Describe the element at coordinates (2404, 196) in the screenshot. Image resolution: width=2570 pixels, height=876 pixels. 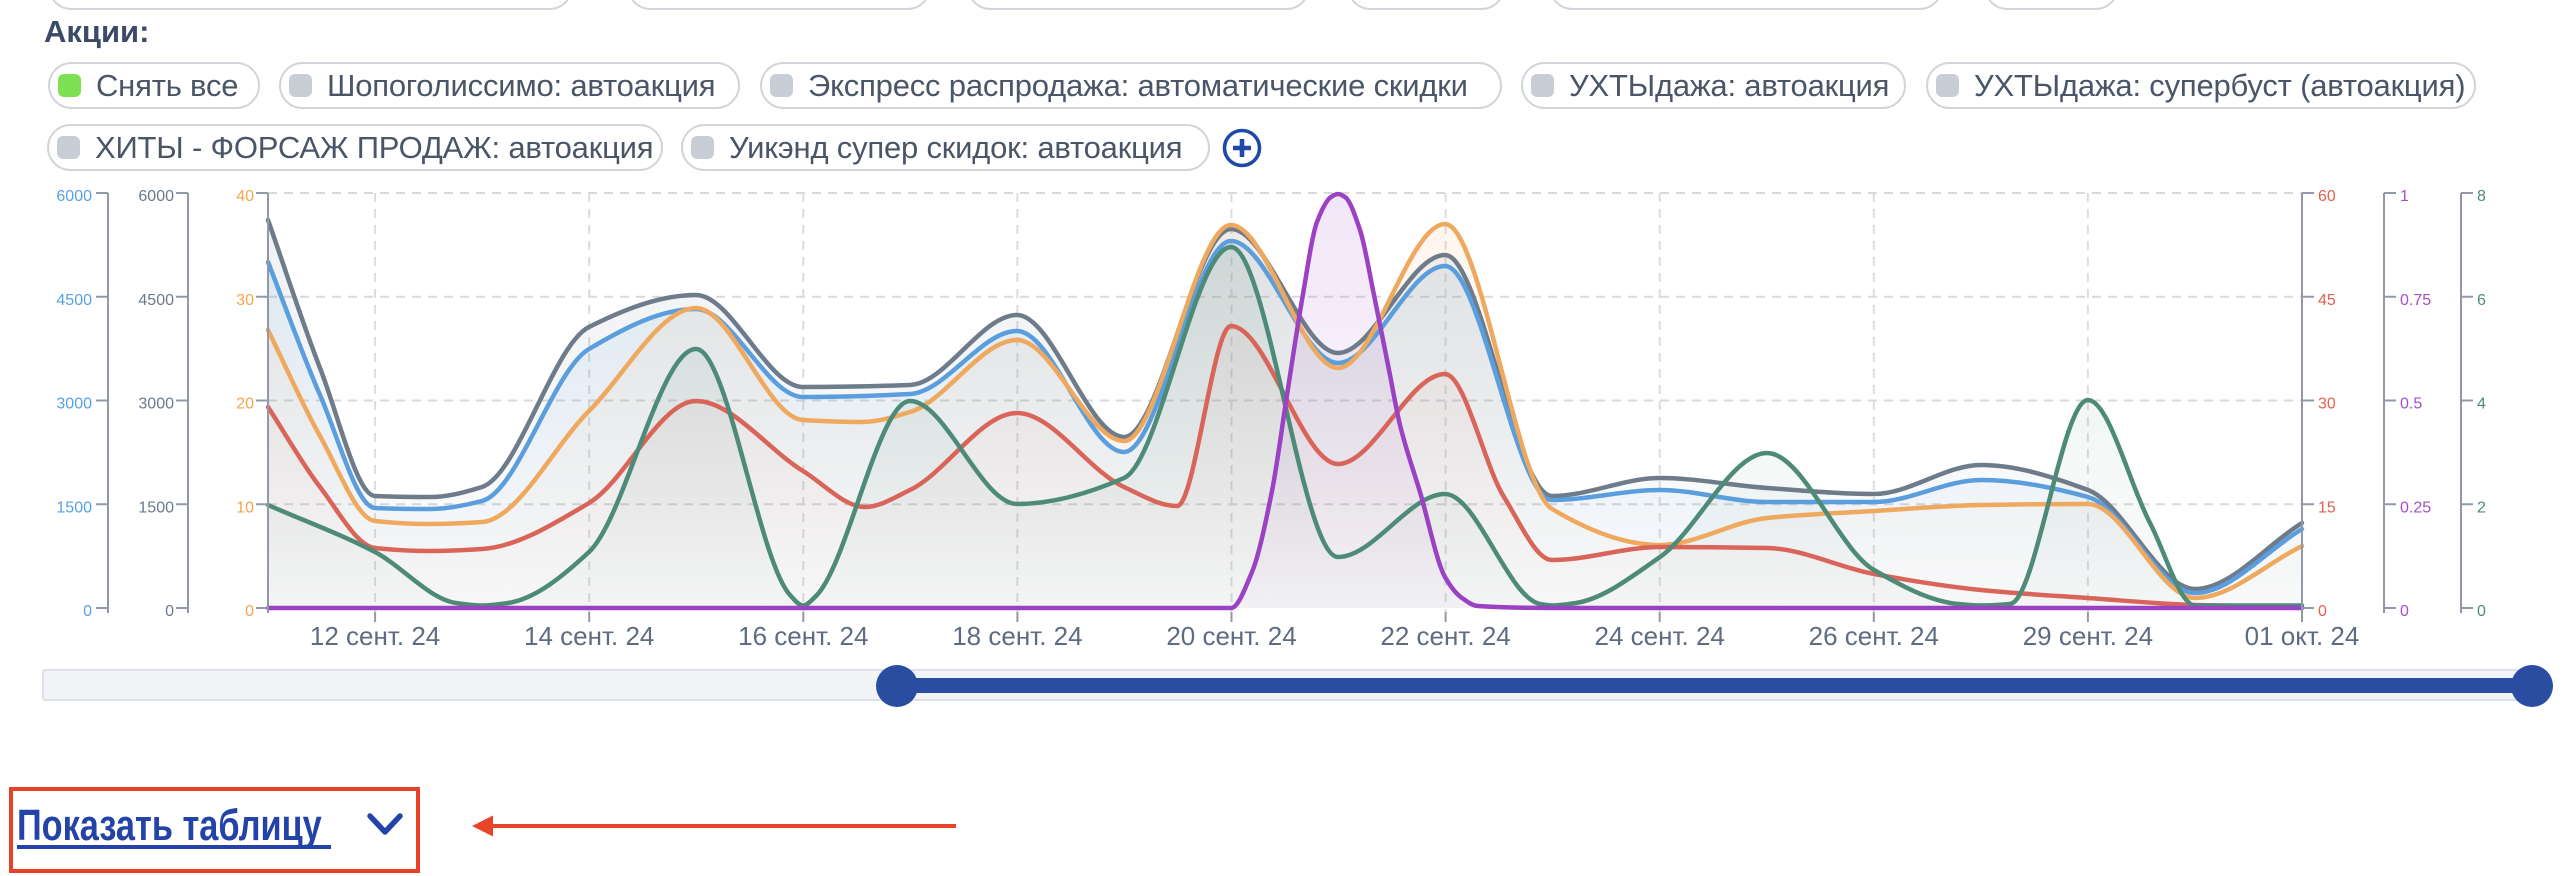
I see `svg-text: 1` at that location.